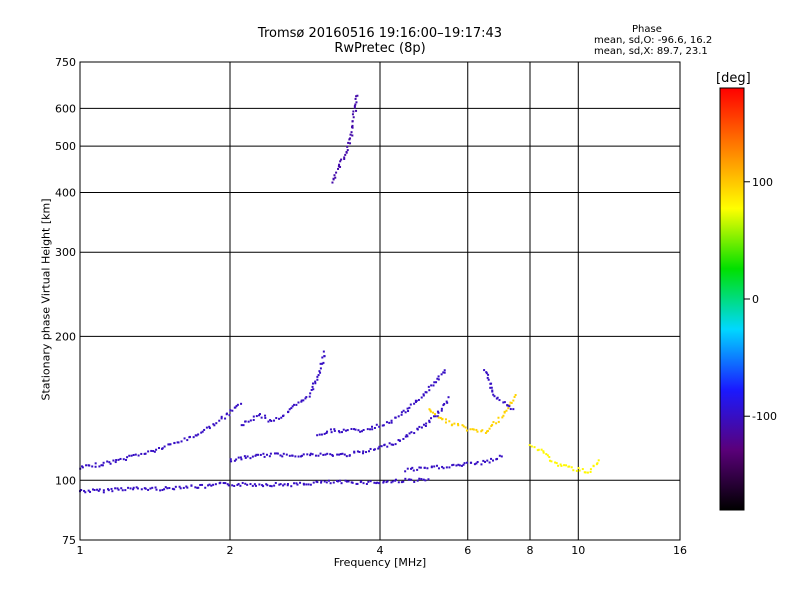 The height and width of the screenshot is (600, 800). I want to click on y-tick-label: 600, so click(65, 108).